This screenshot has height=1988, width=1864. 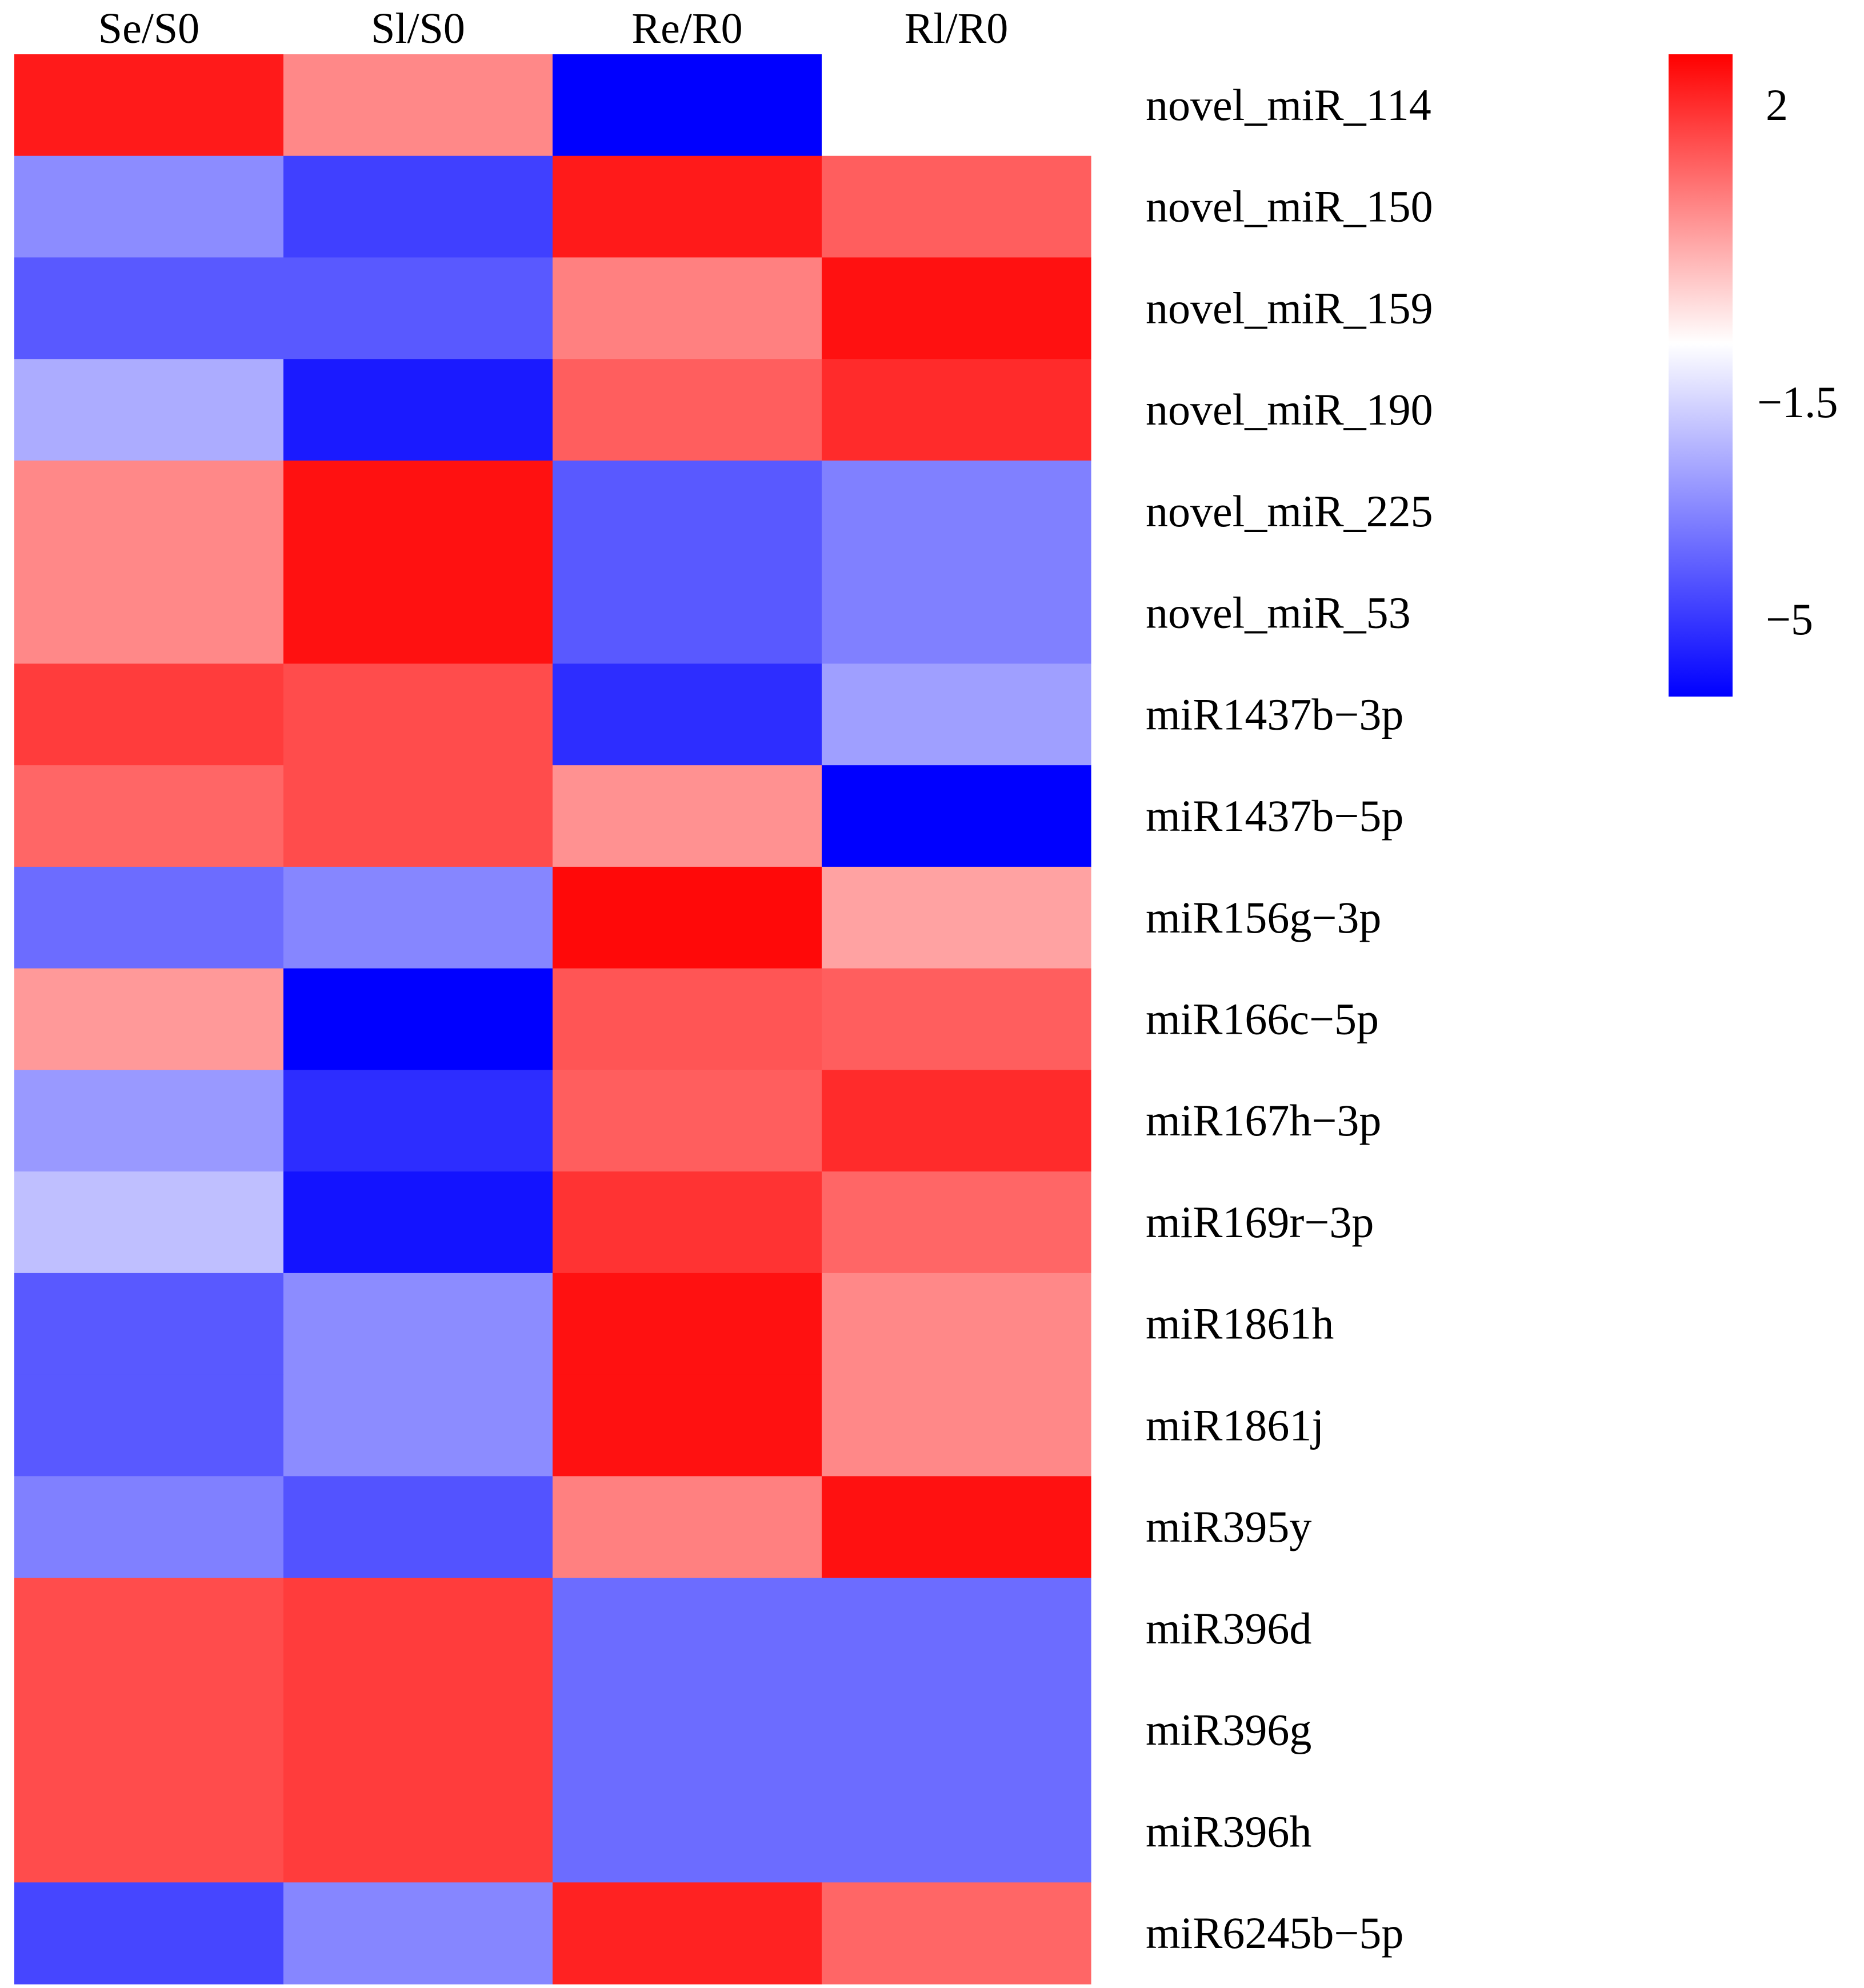 I want to click on legend-tick-label: −5, so click(x=1789, y=619).